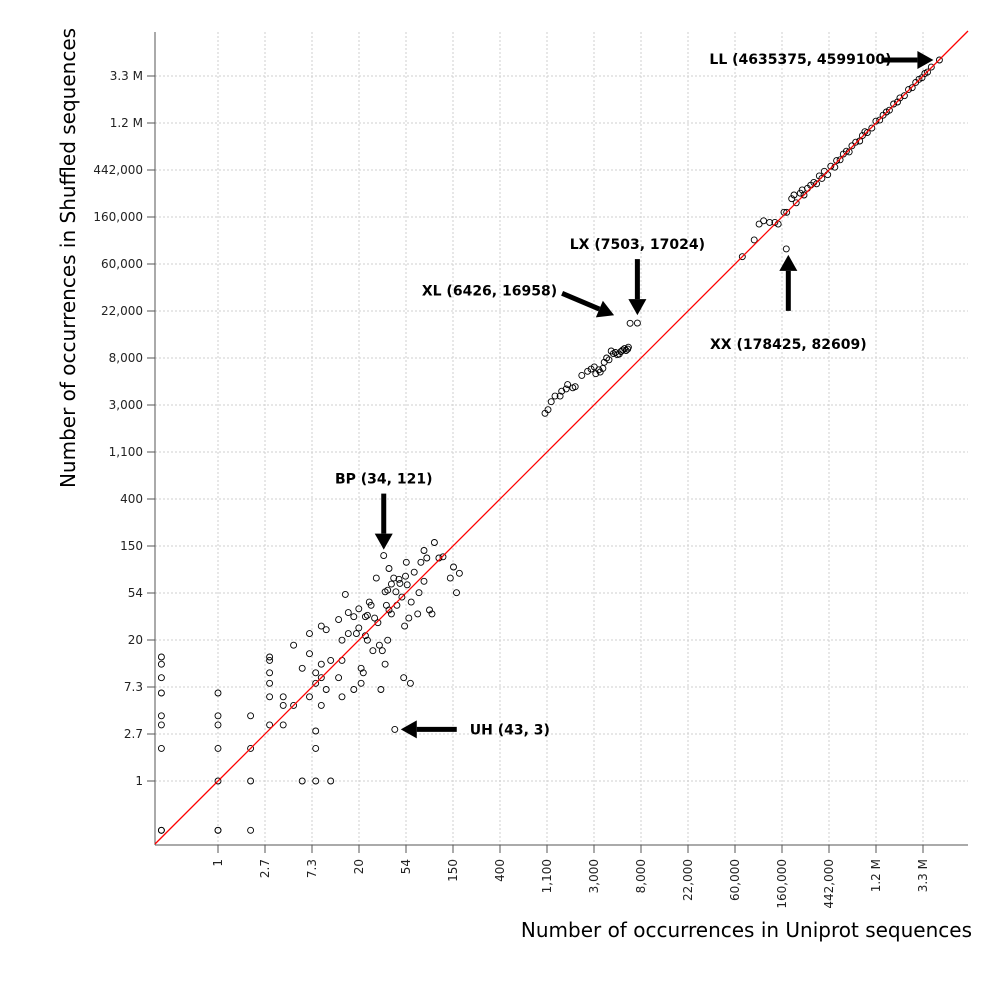 This screenshot has height=1000, width=1000. Describe the element at coordinates (133, 687) in the screenshot. I see `y-tick-label: 7.3` at that location.